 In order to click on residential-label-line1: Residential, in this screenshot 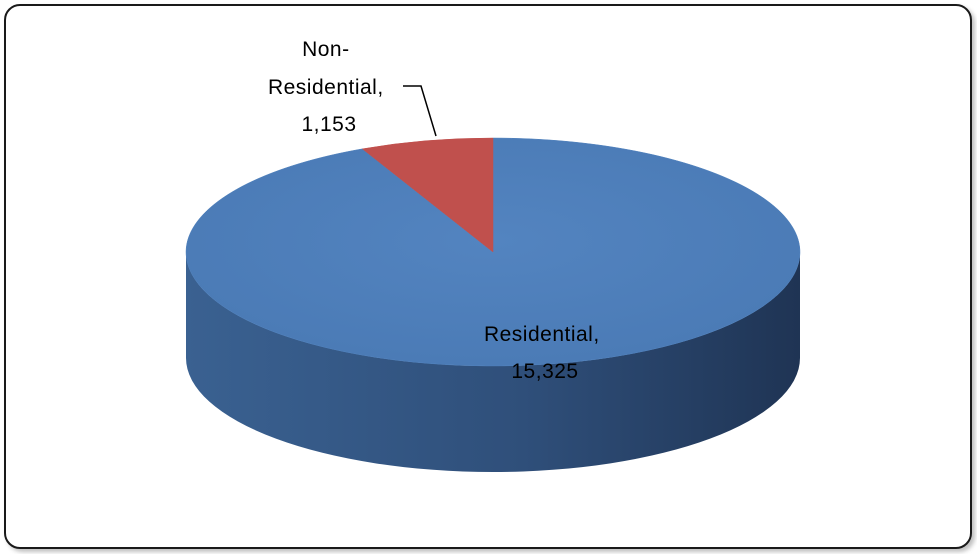, I will do `click(542, 334)`.